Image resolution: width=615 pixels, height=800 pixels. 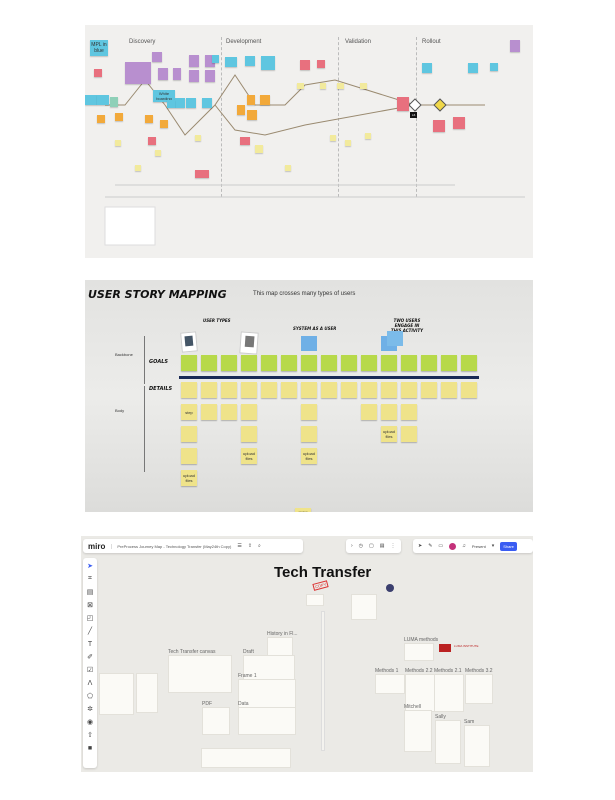 What do you see at coordinates (164, 96) in the screenshot?
I see `sticky-white-boarding: White boarding` at bounding box center [164, 96].